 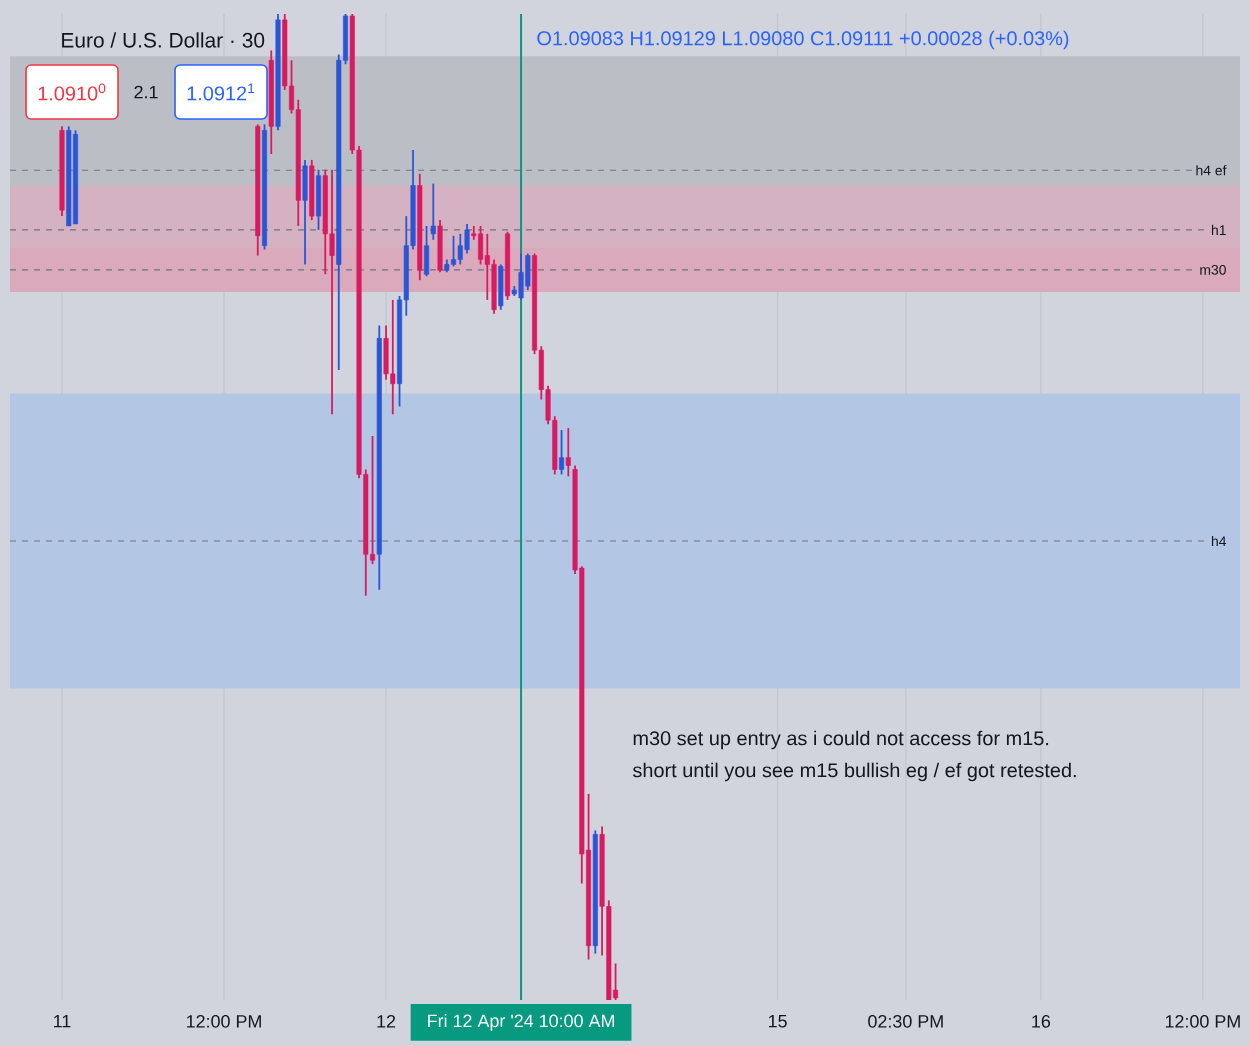 What do you see at coordinates (62, 1021) in the screenshot?
I see `x-tick-label: 11` at bounding box center [62, 1021].